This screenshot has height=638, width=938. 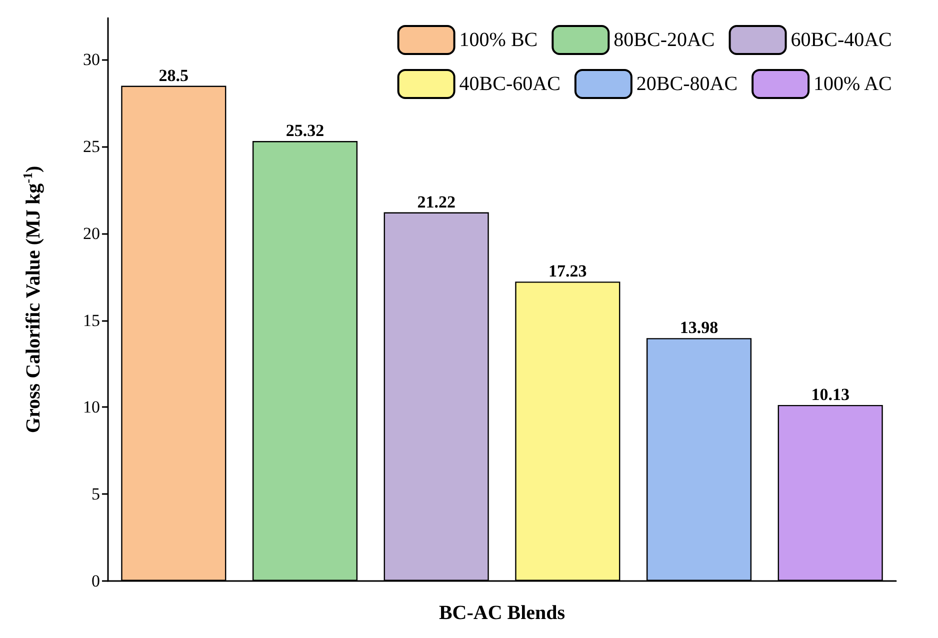 What do you see at coordinates (91, 320) in the screenshot?
I see `y-tick-label: 15` at bounding box center [91, 320].